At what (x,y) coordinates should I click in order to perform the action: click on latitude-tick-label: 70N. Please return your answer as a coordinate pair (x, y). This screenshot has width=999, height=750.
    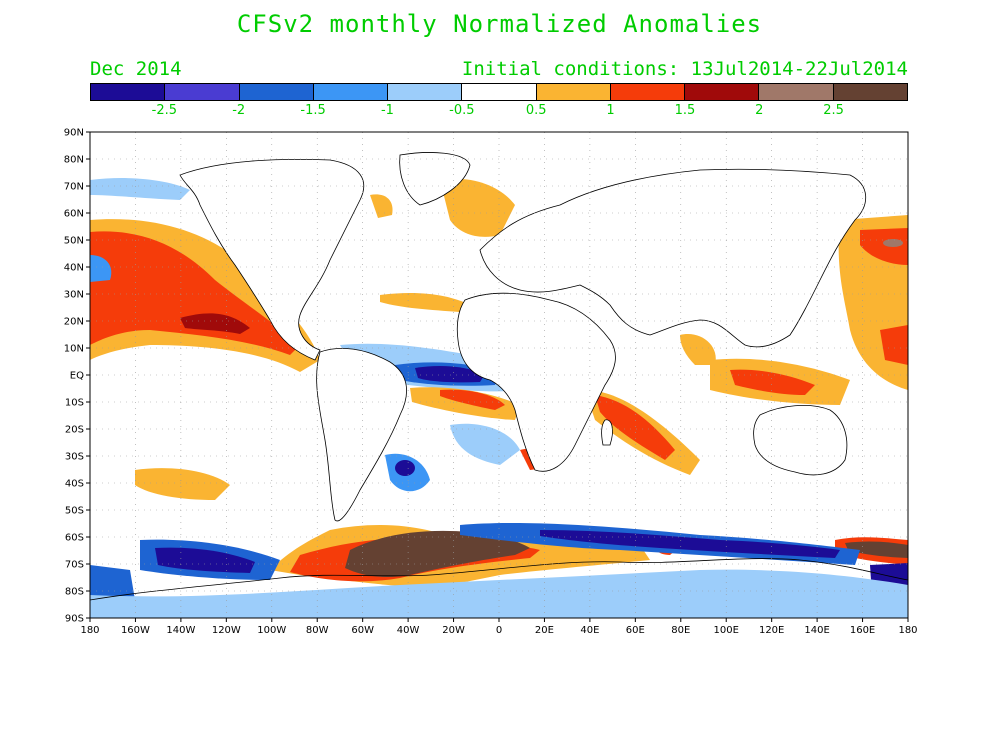
    Looking at the image, I should click on (74, 187).